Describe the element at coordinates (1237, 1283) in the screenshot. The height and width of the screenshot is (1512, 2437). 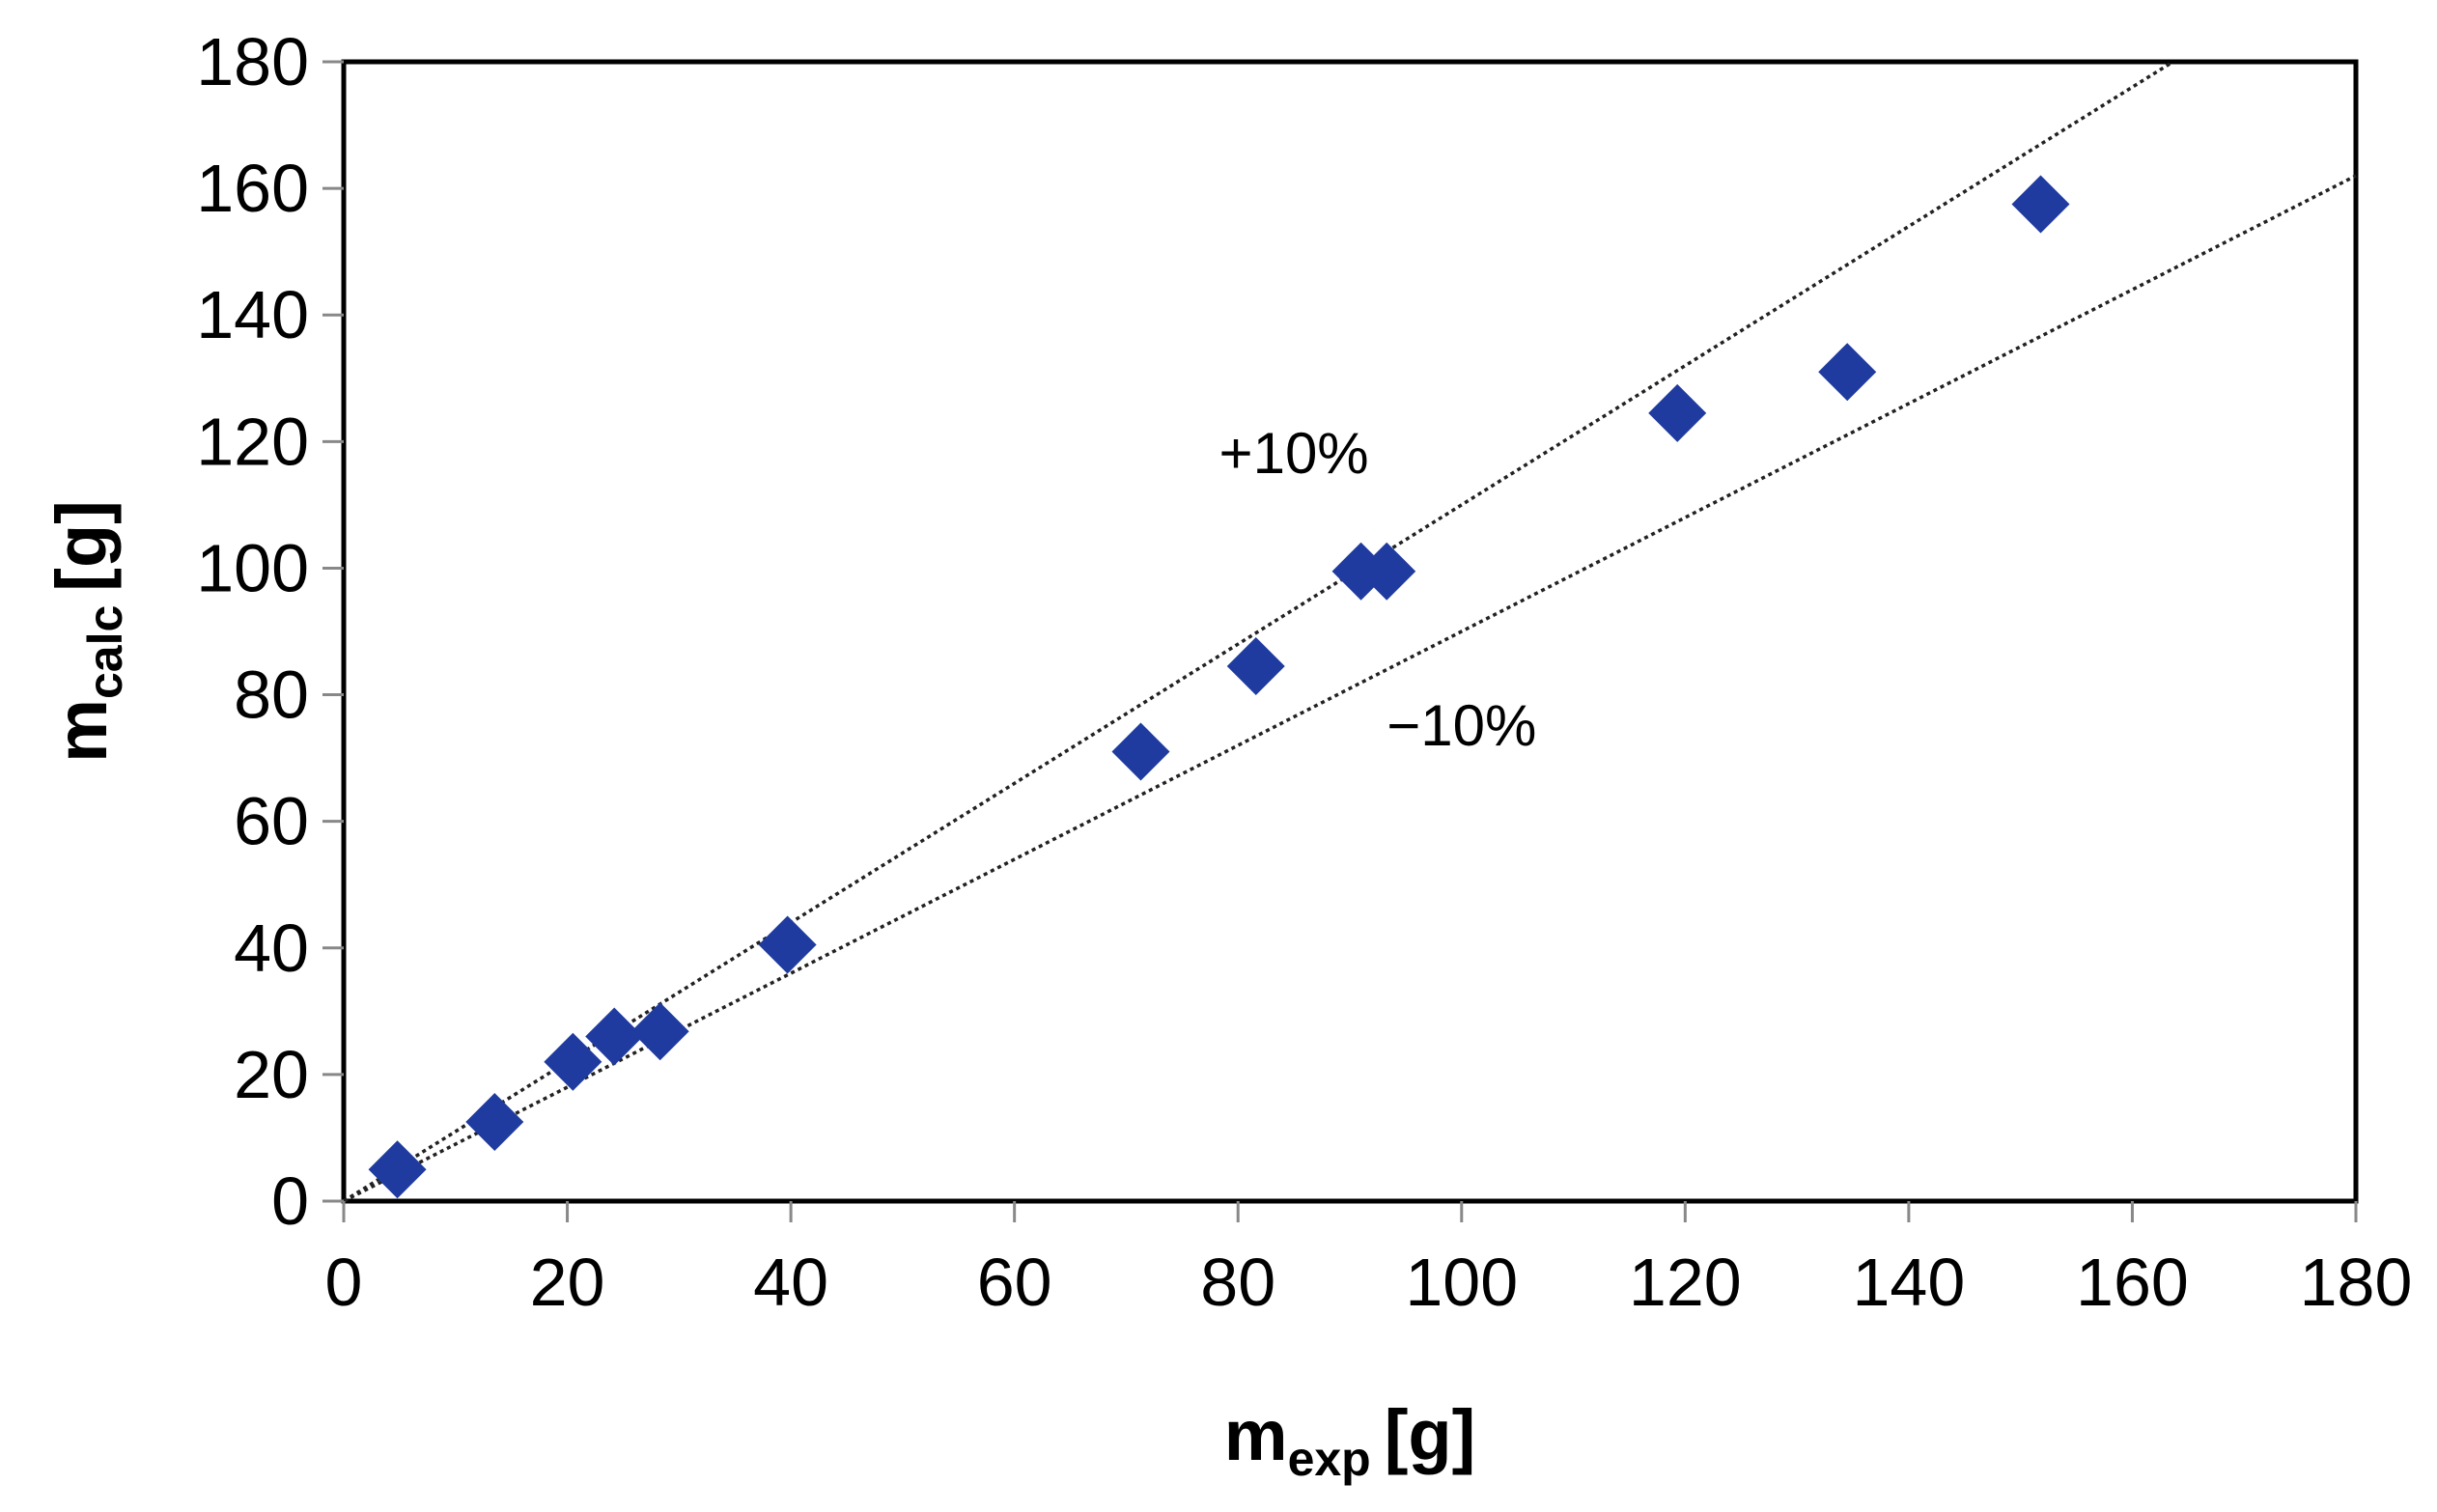
I see `x-tick-label: 80` at that location.